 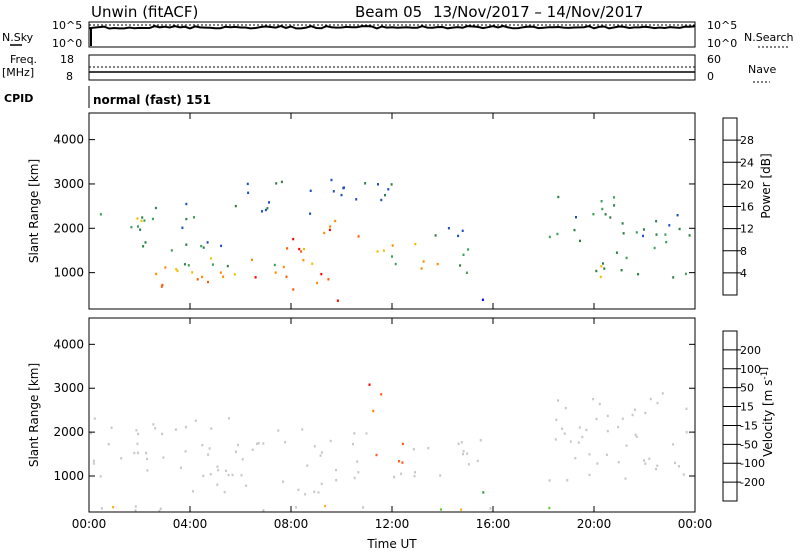 I want to click on y-tick-label: 3000, so click(x=68, y=388).